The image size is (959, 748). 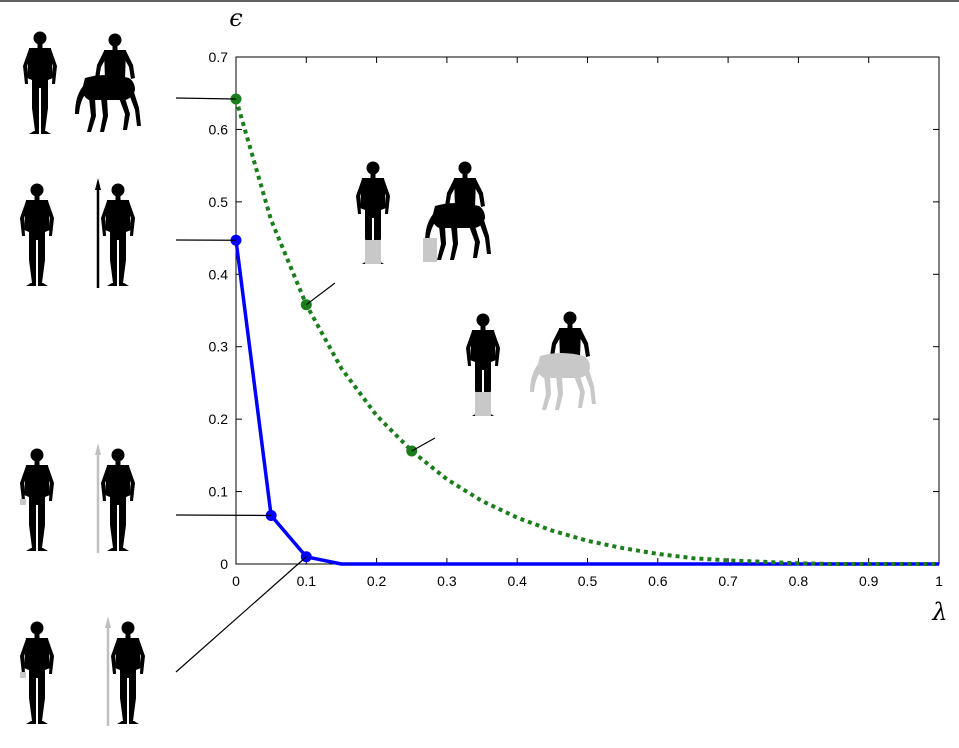 I want to click on x-tick-label: 1, so click(x=939, y=581).